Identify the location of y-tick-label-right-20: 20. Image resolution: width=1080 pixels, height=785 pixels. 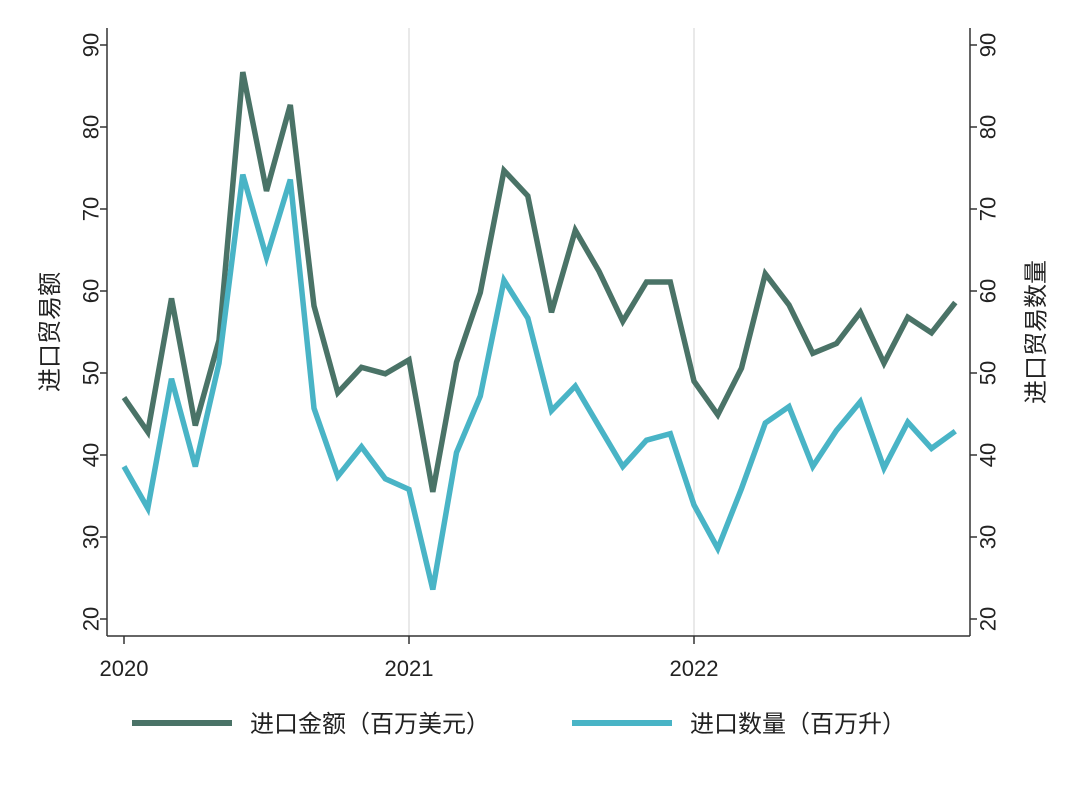
(988, 619).